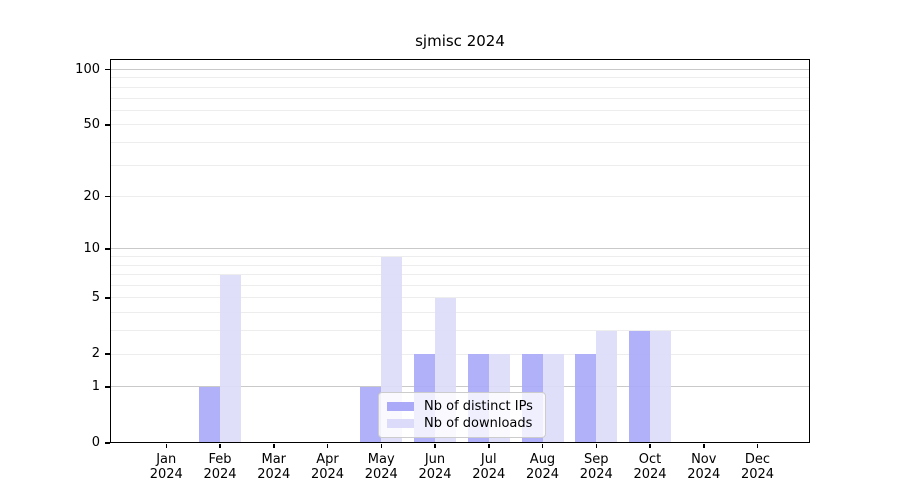 Image resolution: width=900 pixels, height=500 pixels. What do you see at coordinates (542, 467) in the screenshot?
I see `x-tick-label: Aug 2024` at bounding box center [542, 467].